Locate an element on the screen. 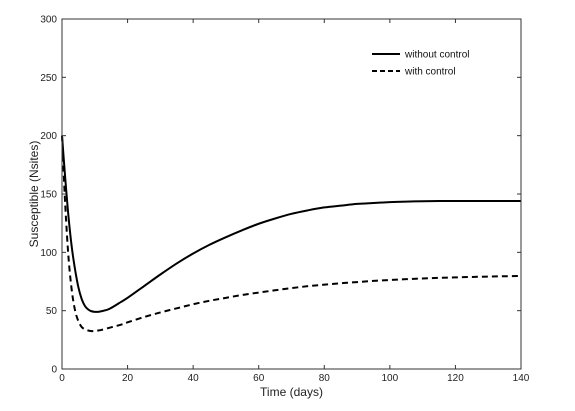 This screenshot has width=575, height=411. legend: without control with control is located at coordinates (422, 61).